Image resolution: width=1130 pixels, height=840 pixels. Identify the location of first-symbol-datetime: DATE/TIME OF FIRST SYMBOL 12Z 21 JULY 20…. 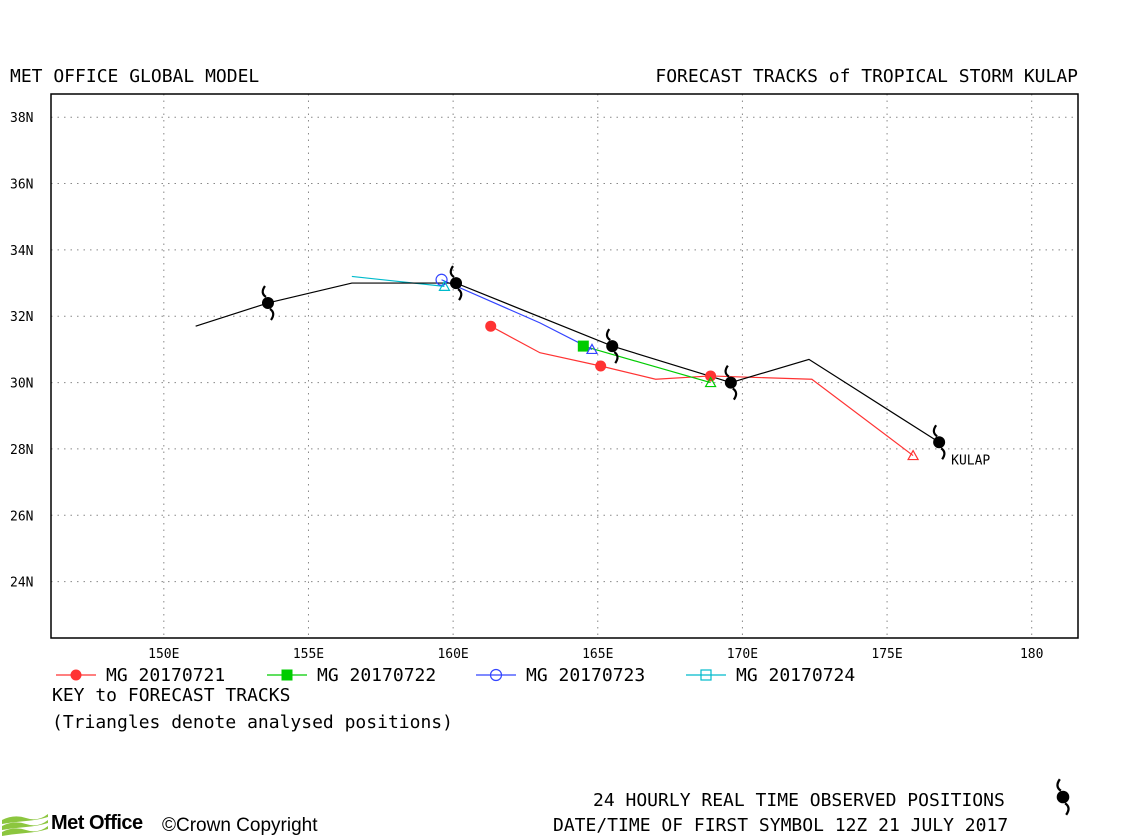
(781, 825).